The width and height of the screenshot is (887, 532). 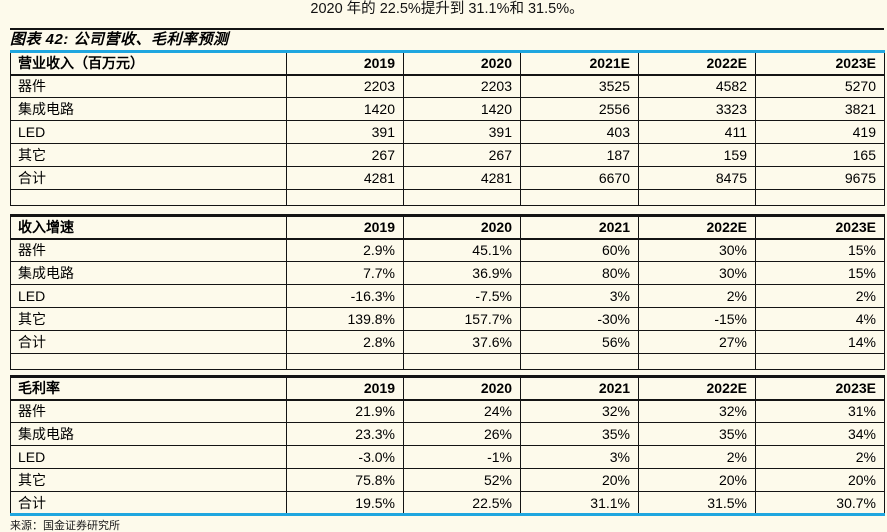 What do you see at coordinates (462, 296) in the screenshot?
I see `value-cell: -7.5%` at bounding box center [462, 296].